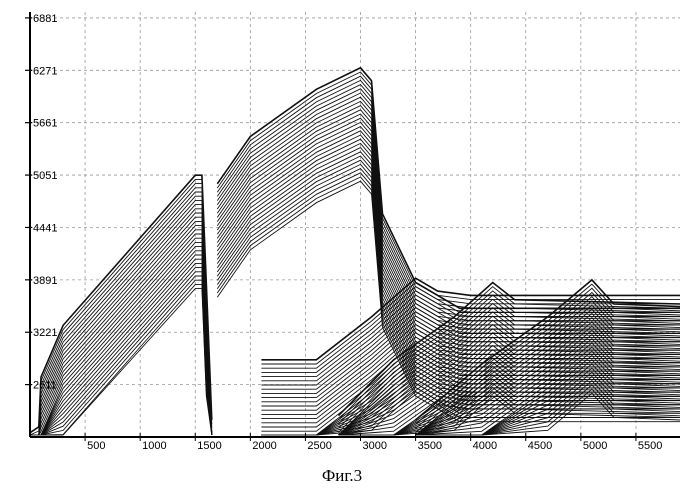  What do you see at coordinates (540, 446) in the screenshot?
I see `x-tick-label: 4500` at bounding box center [540, 446].